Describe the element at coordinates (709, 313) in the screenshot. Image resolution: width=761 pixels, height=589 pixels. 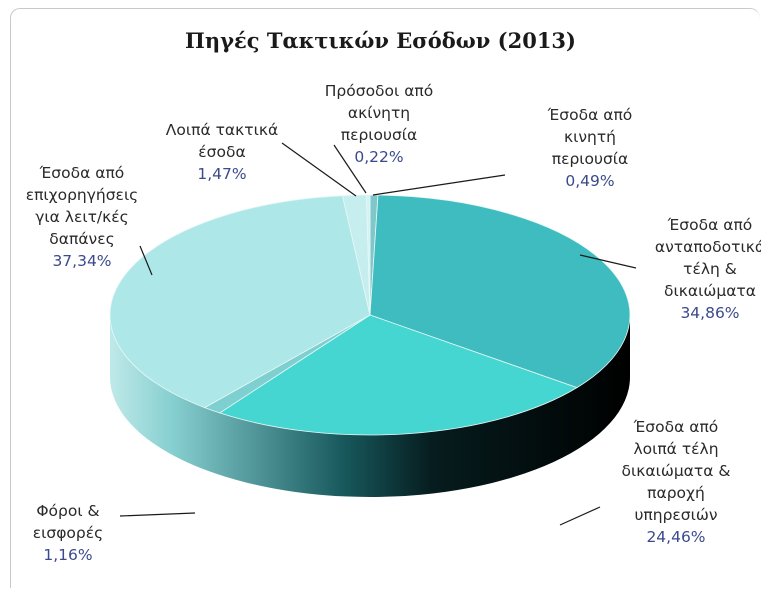
I see `slice-value-label: 34,86%` at that location.